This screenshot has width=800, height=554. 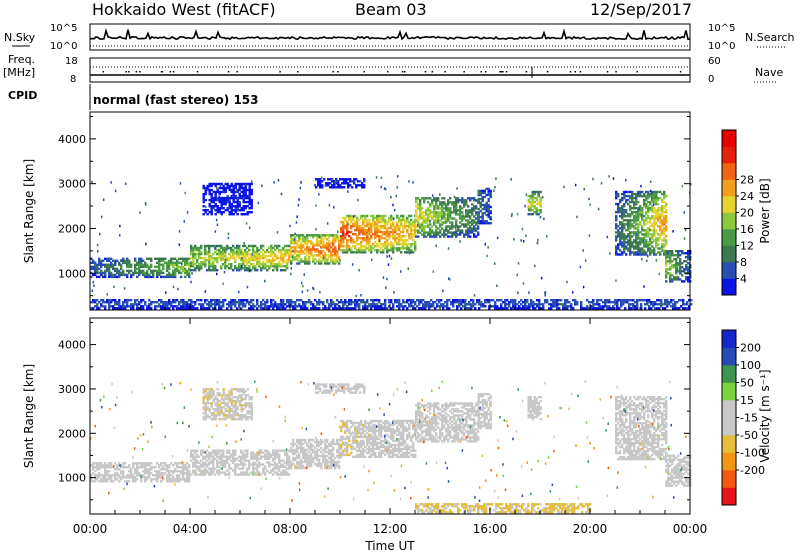 What do you see at coordinates (729, 254) in the screenshot?
I see `power-colorbar-segment` at bounding box center [729, 254].